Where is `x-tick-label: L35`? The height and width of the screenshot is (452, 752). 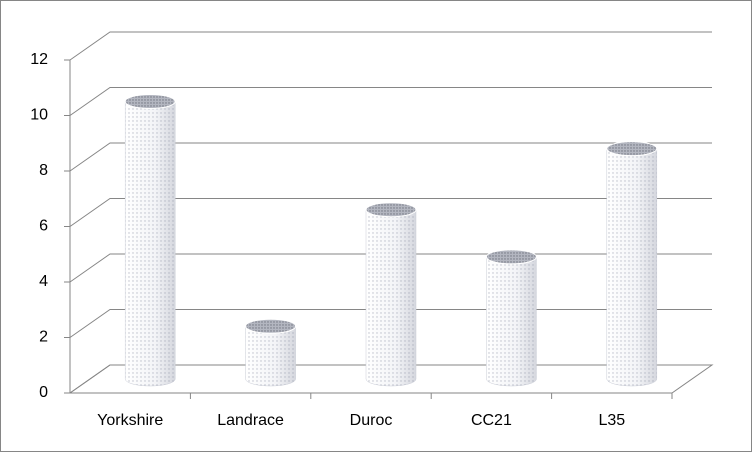 x-tick-label: L35 is located at coordinates (611, 420).